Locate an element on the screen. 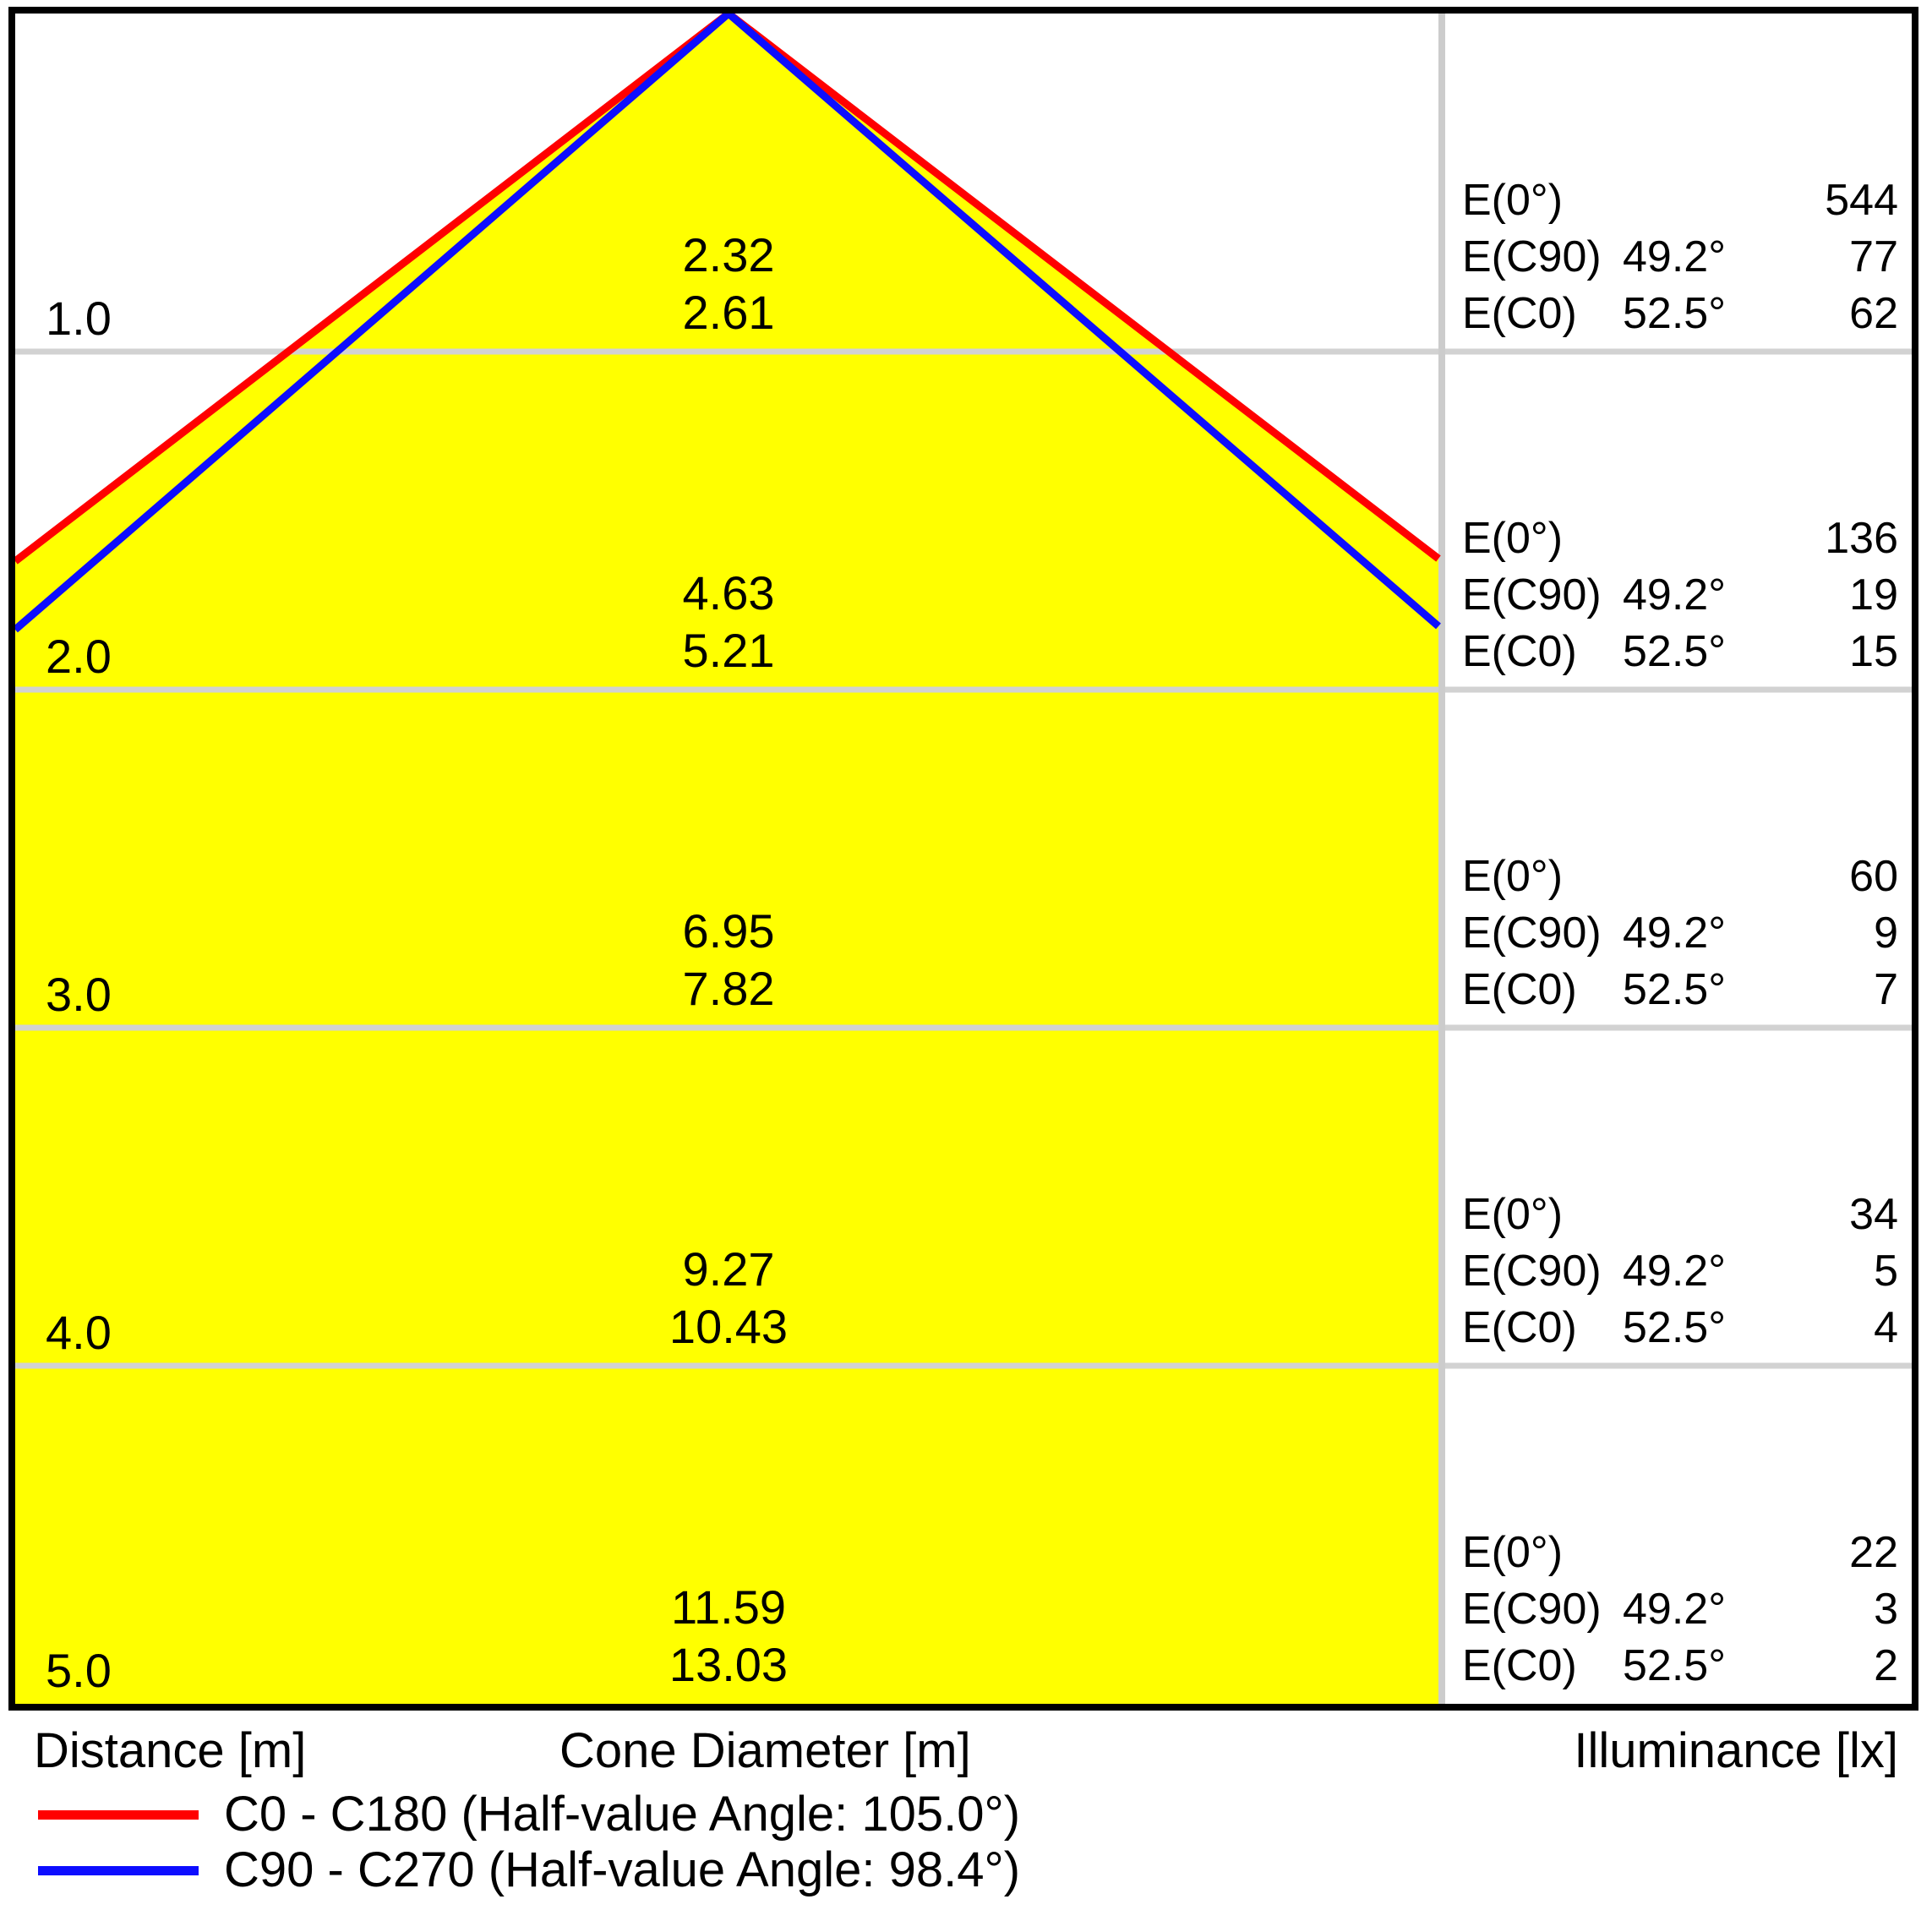 Image resolution: width=1932 pixels, height=1932 pixels. illuminance-cell: E(0°) 22 E(C90) 49.2° 3 E(C0) 52.5° 2 is located at coordinates (1680, 1610).